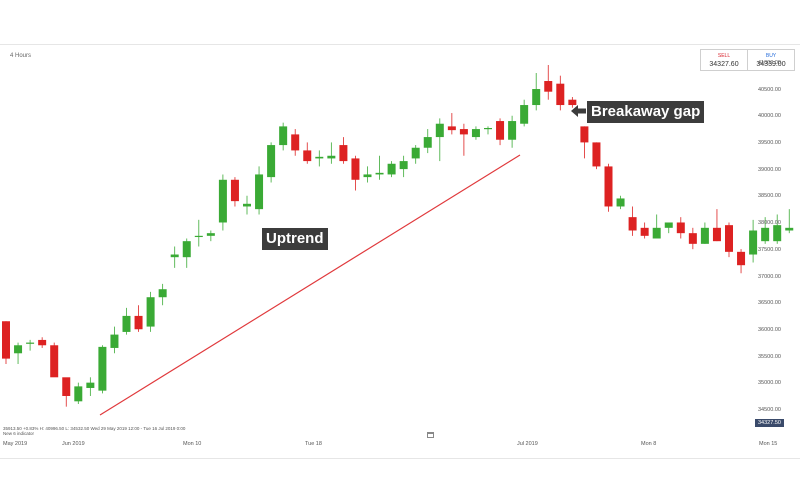  I want to click on sell-button: SELL 34327.60, so click(724, 60).